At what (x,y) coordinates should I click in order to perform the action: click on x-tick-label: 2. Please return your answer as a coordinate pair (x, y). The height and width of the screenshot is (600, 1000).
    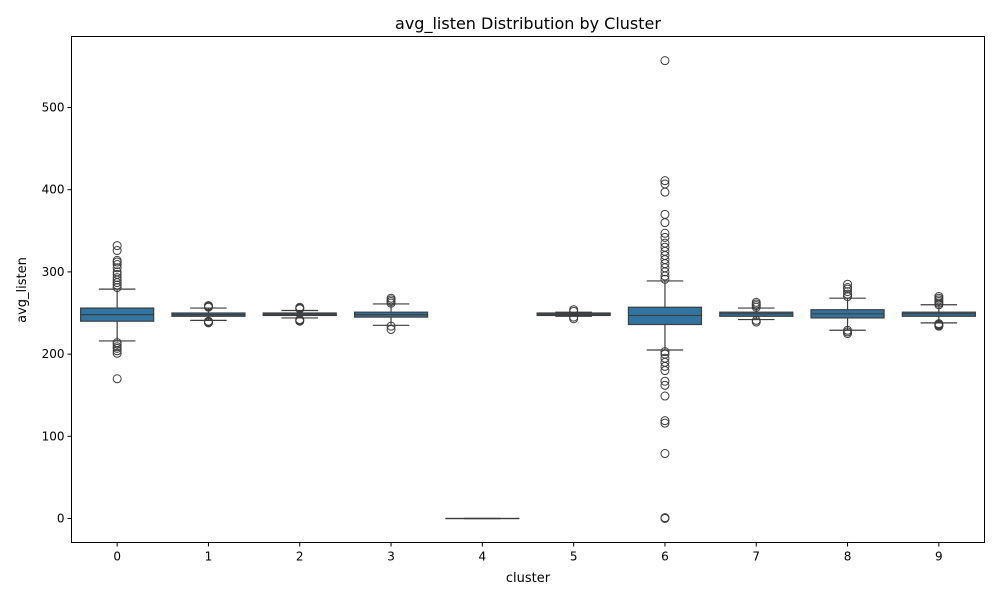
    Looking at the image, I should click on (300, 557).